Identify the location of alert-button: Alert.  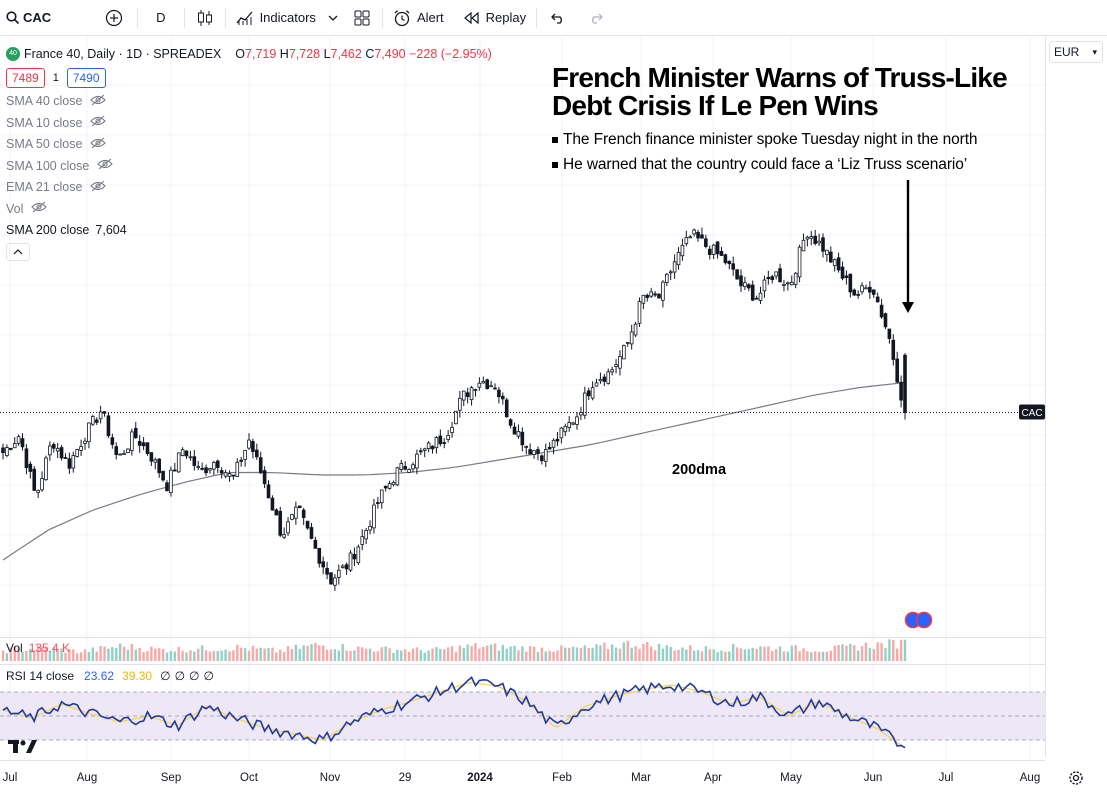
(418, 18).